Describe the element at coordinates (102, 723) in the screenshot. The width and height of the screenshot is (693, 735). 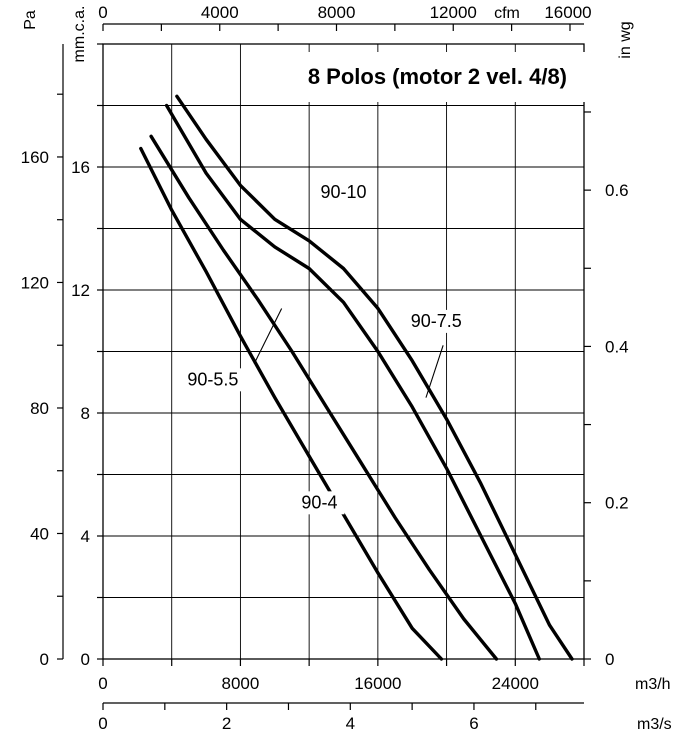
I see `m3s-tick-label: 0` at that location.